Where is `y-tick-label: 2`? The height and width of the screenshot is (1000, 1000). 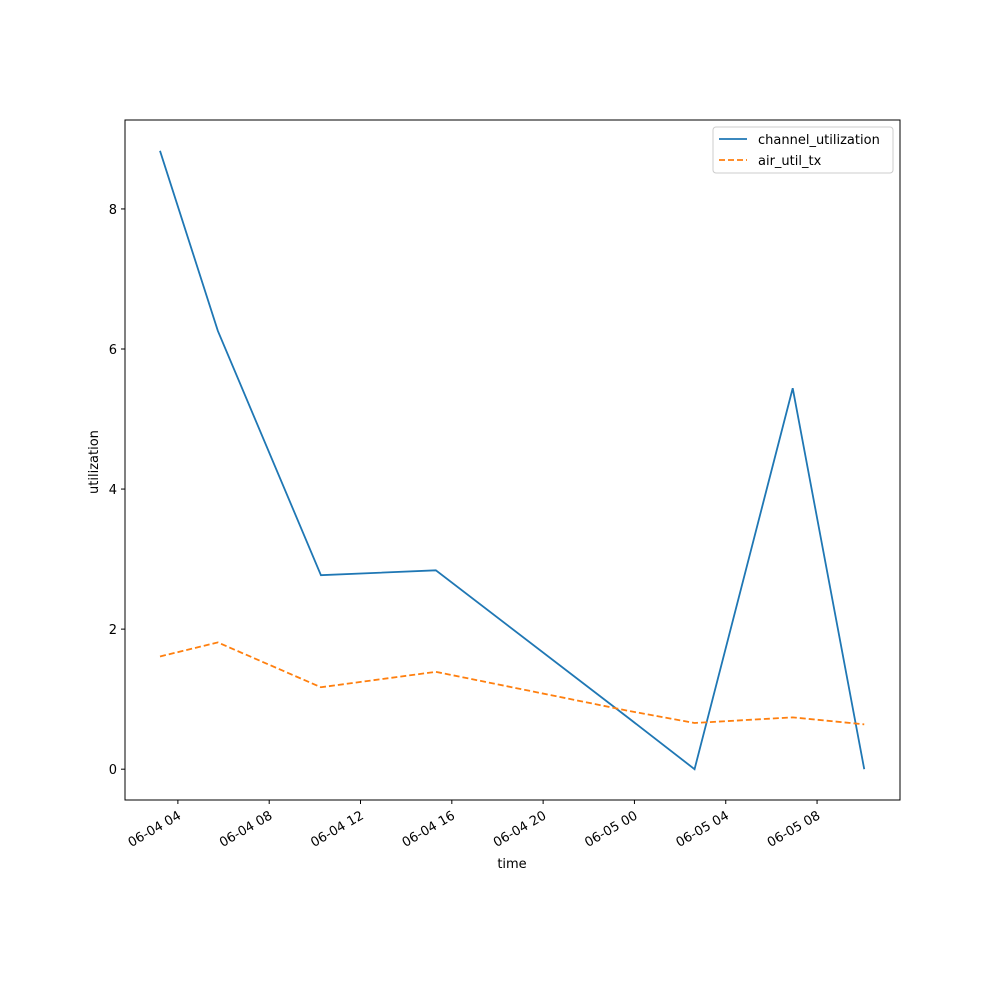
y-tick-label: 2 is located at coordinates (113, 630).